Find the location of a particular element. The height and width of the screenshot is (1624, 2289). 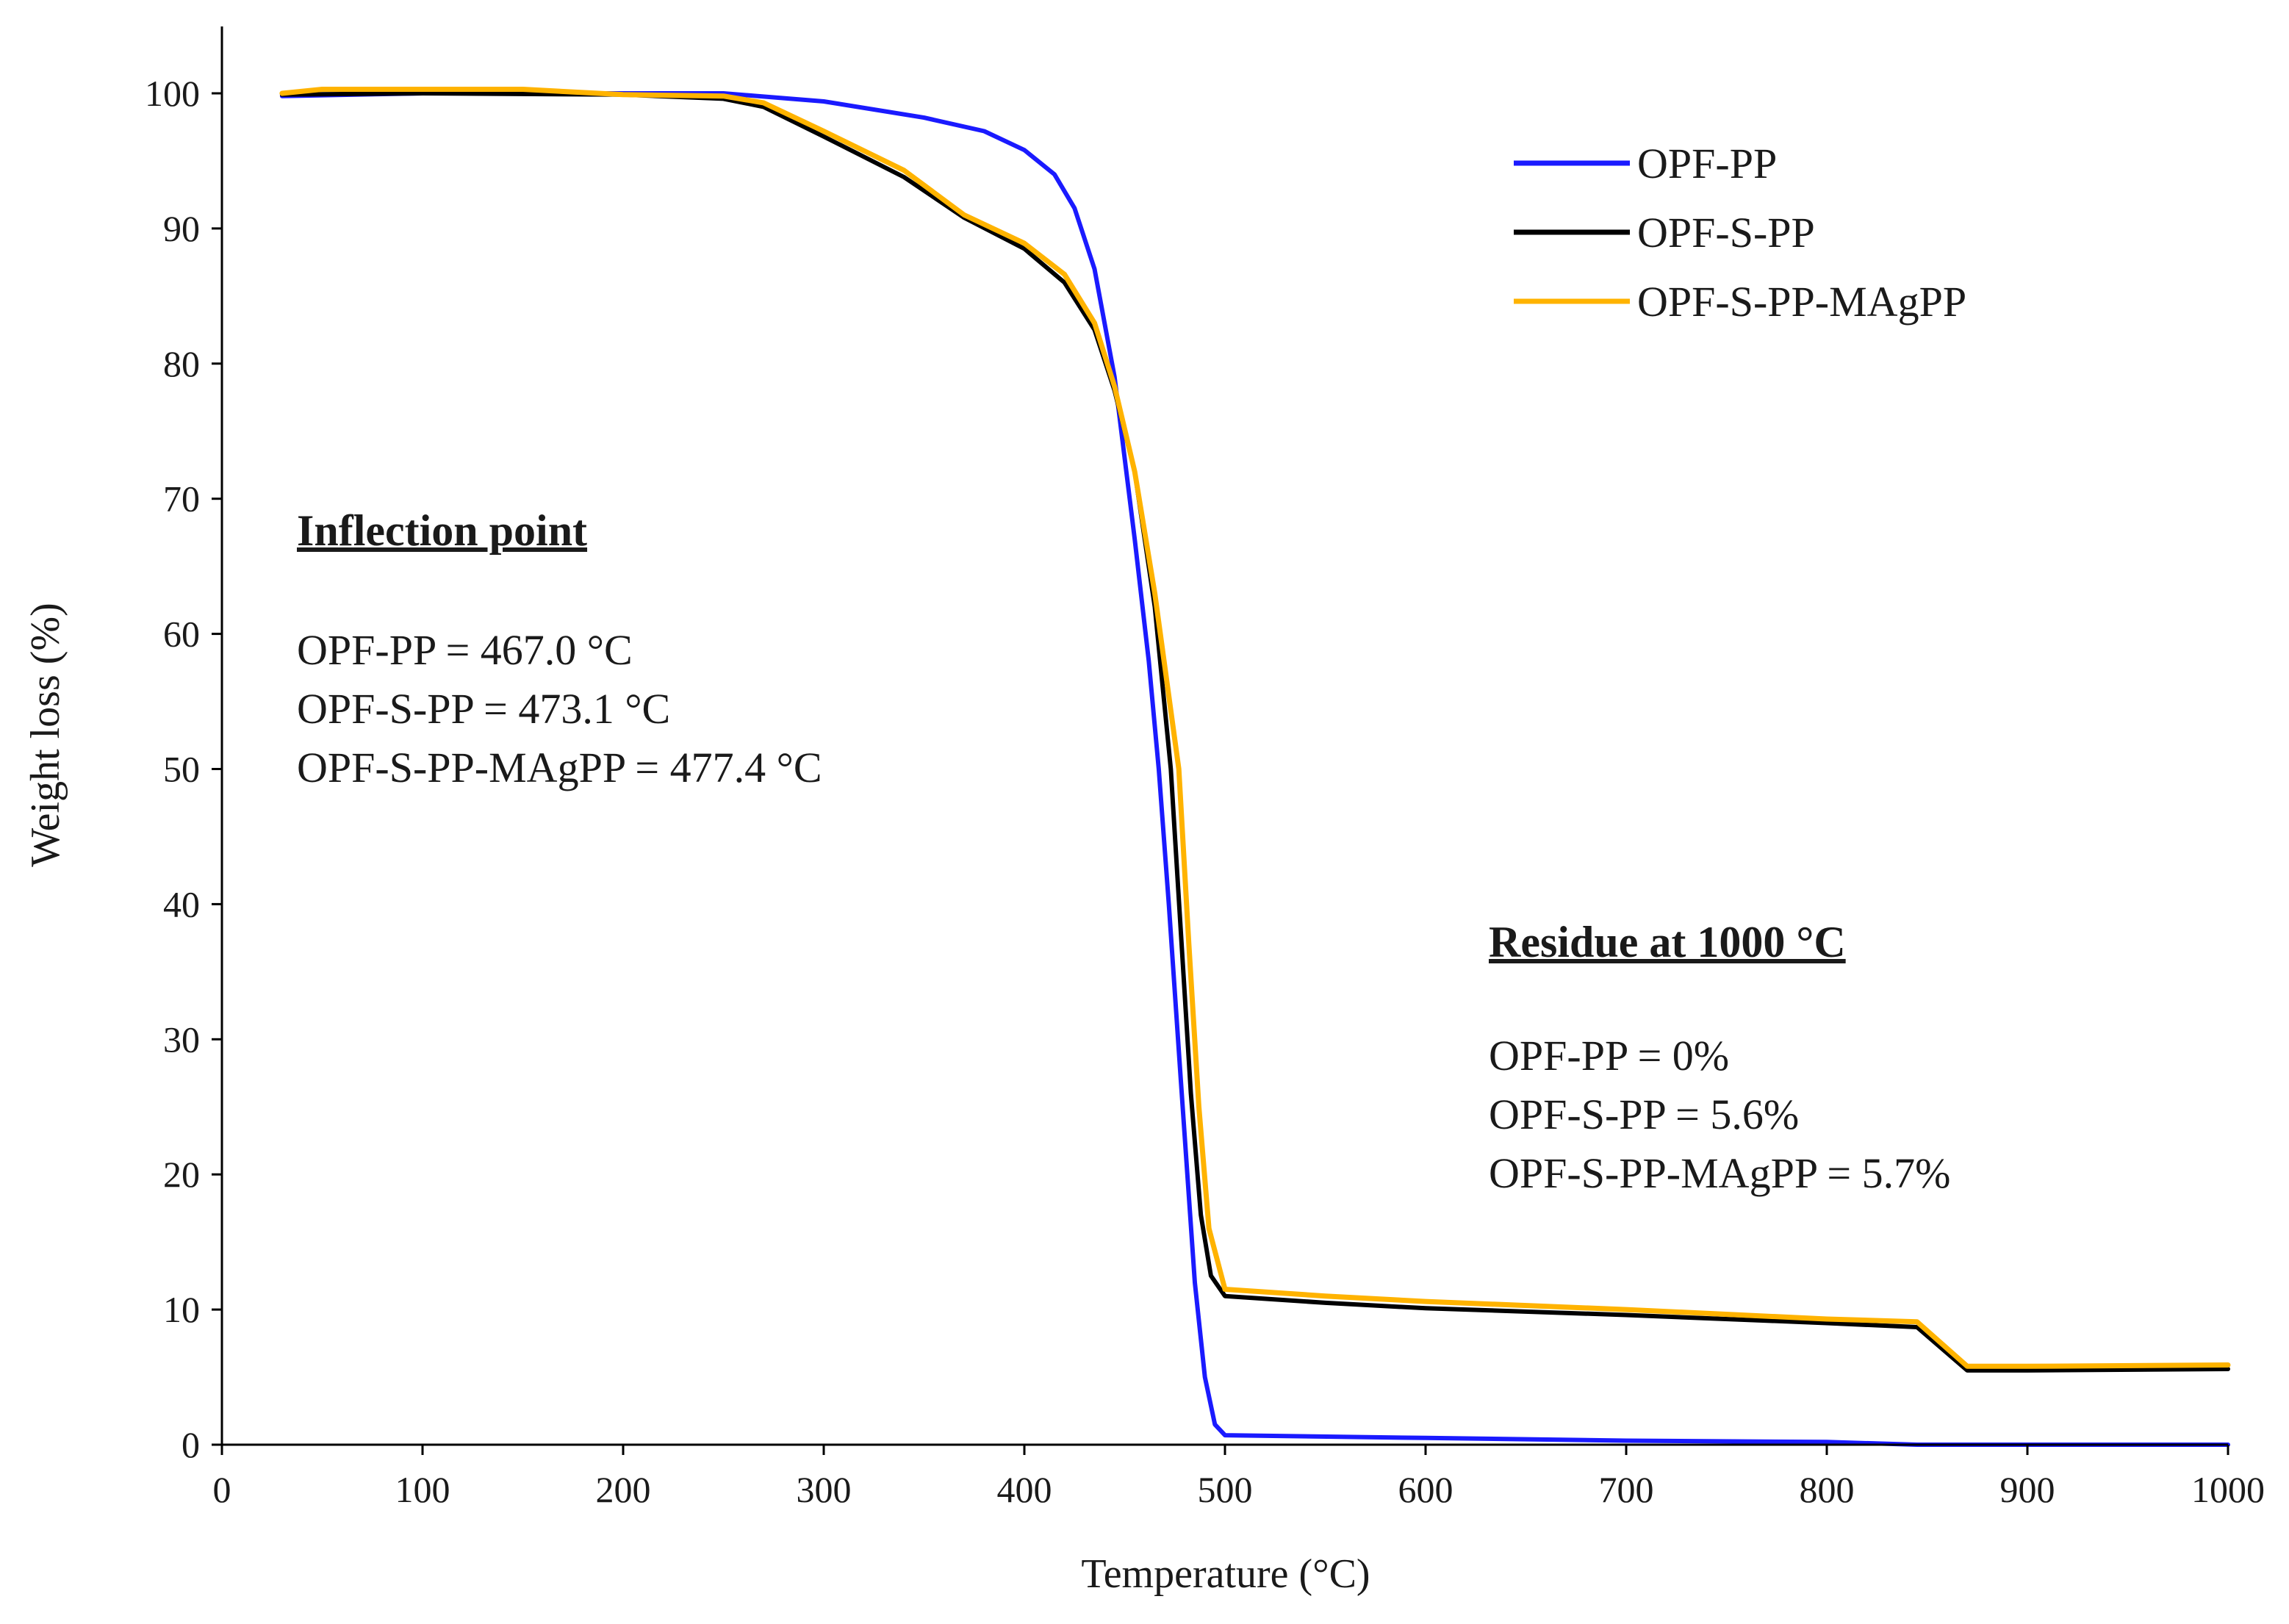

legend-label-opf-s-pp: OPF-S-PP is located at coordinates (1726, 232).